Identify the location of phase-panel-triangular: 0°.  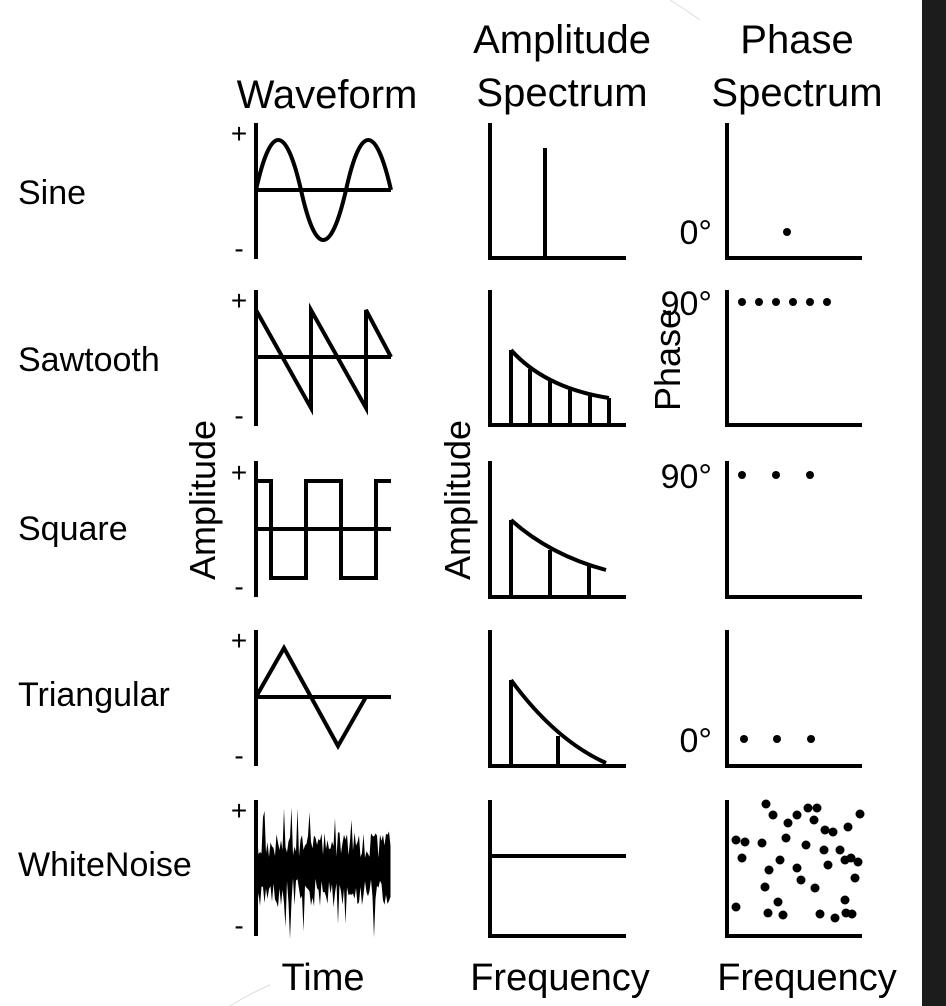
(770, 699).